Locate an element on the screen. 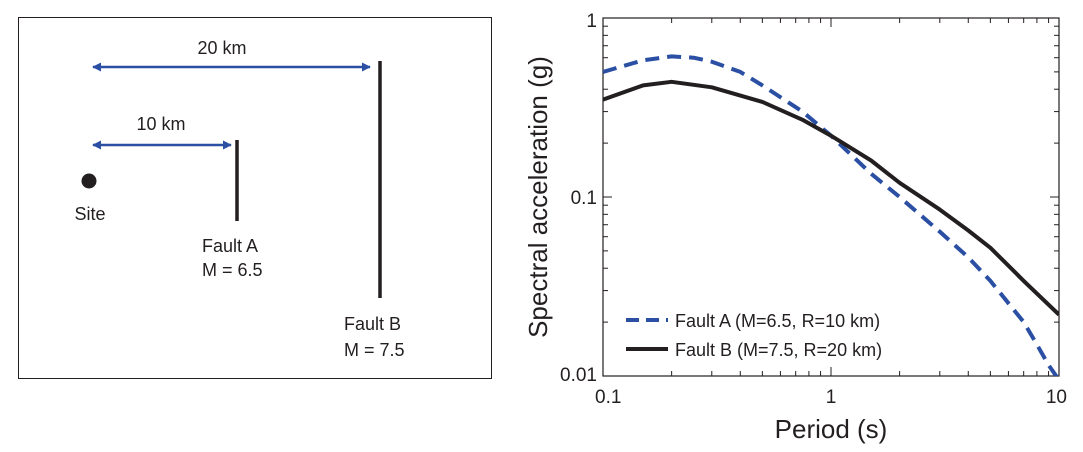 The height and width of the screenshot is (452, 1083). site-marker is located at coordinates (89, 181).